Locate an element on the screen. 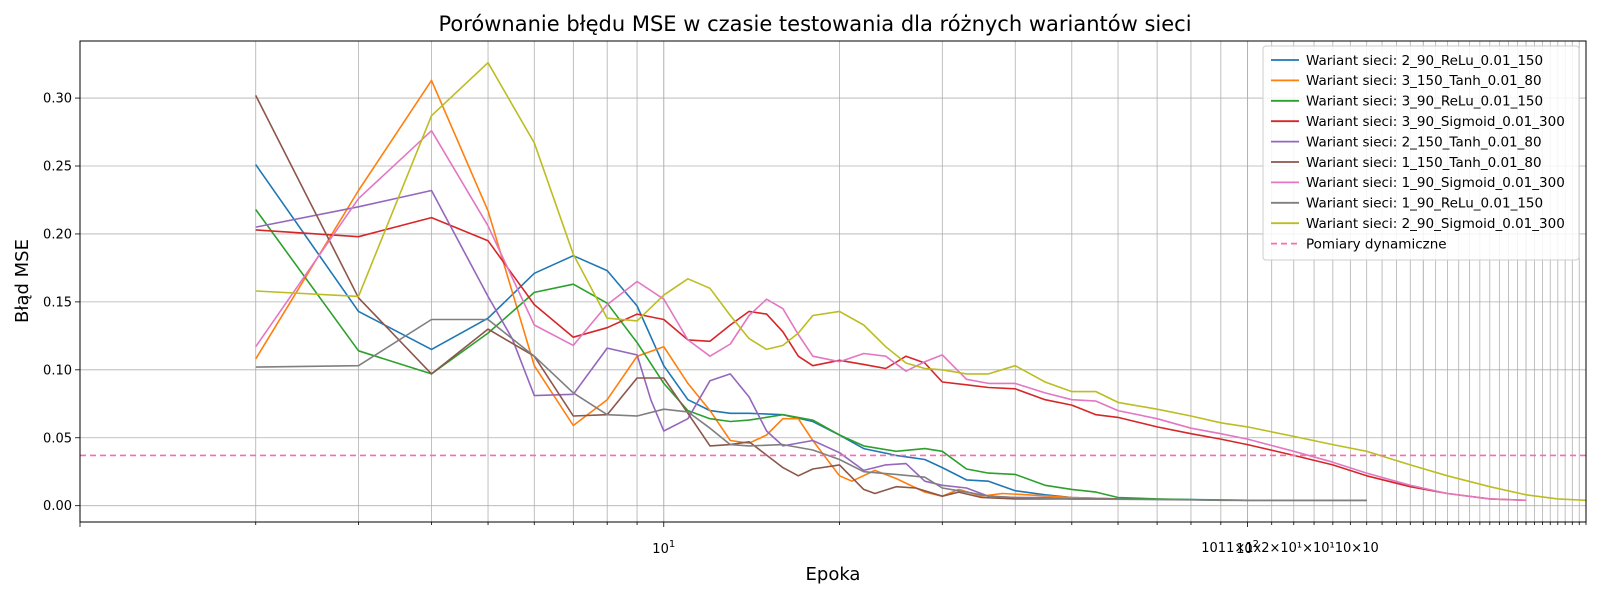  x-tick-label-exponent: 1 is located at coordinates (672, 544).